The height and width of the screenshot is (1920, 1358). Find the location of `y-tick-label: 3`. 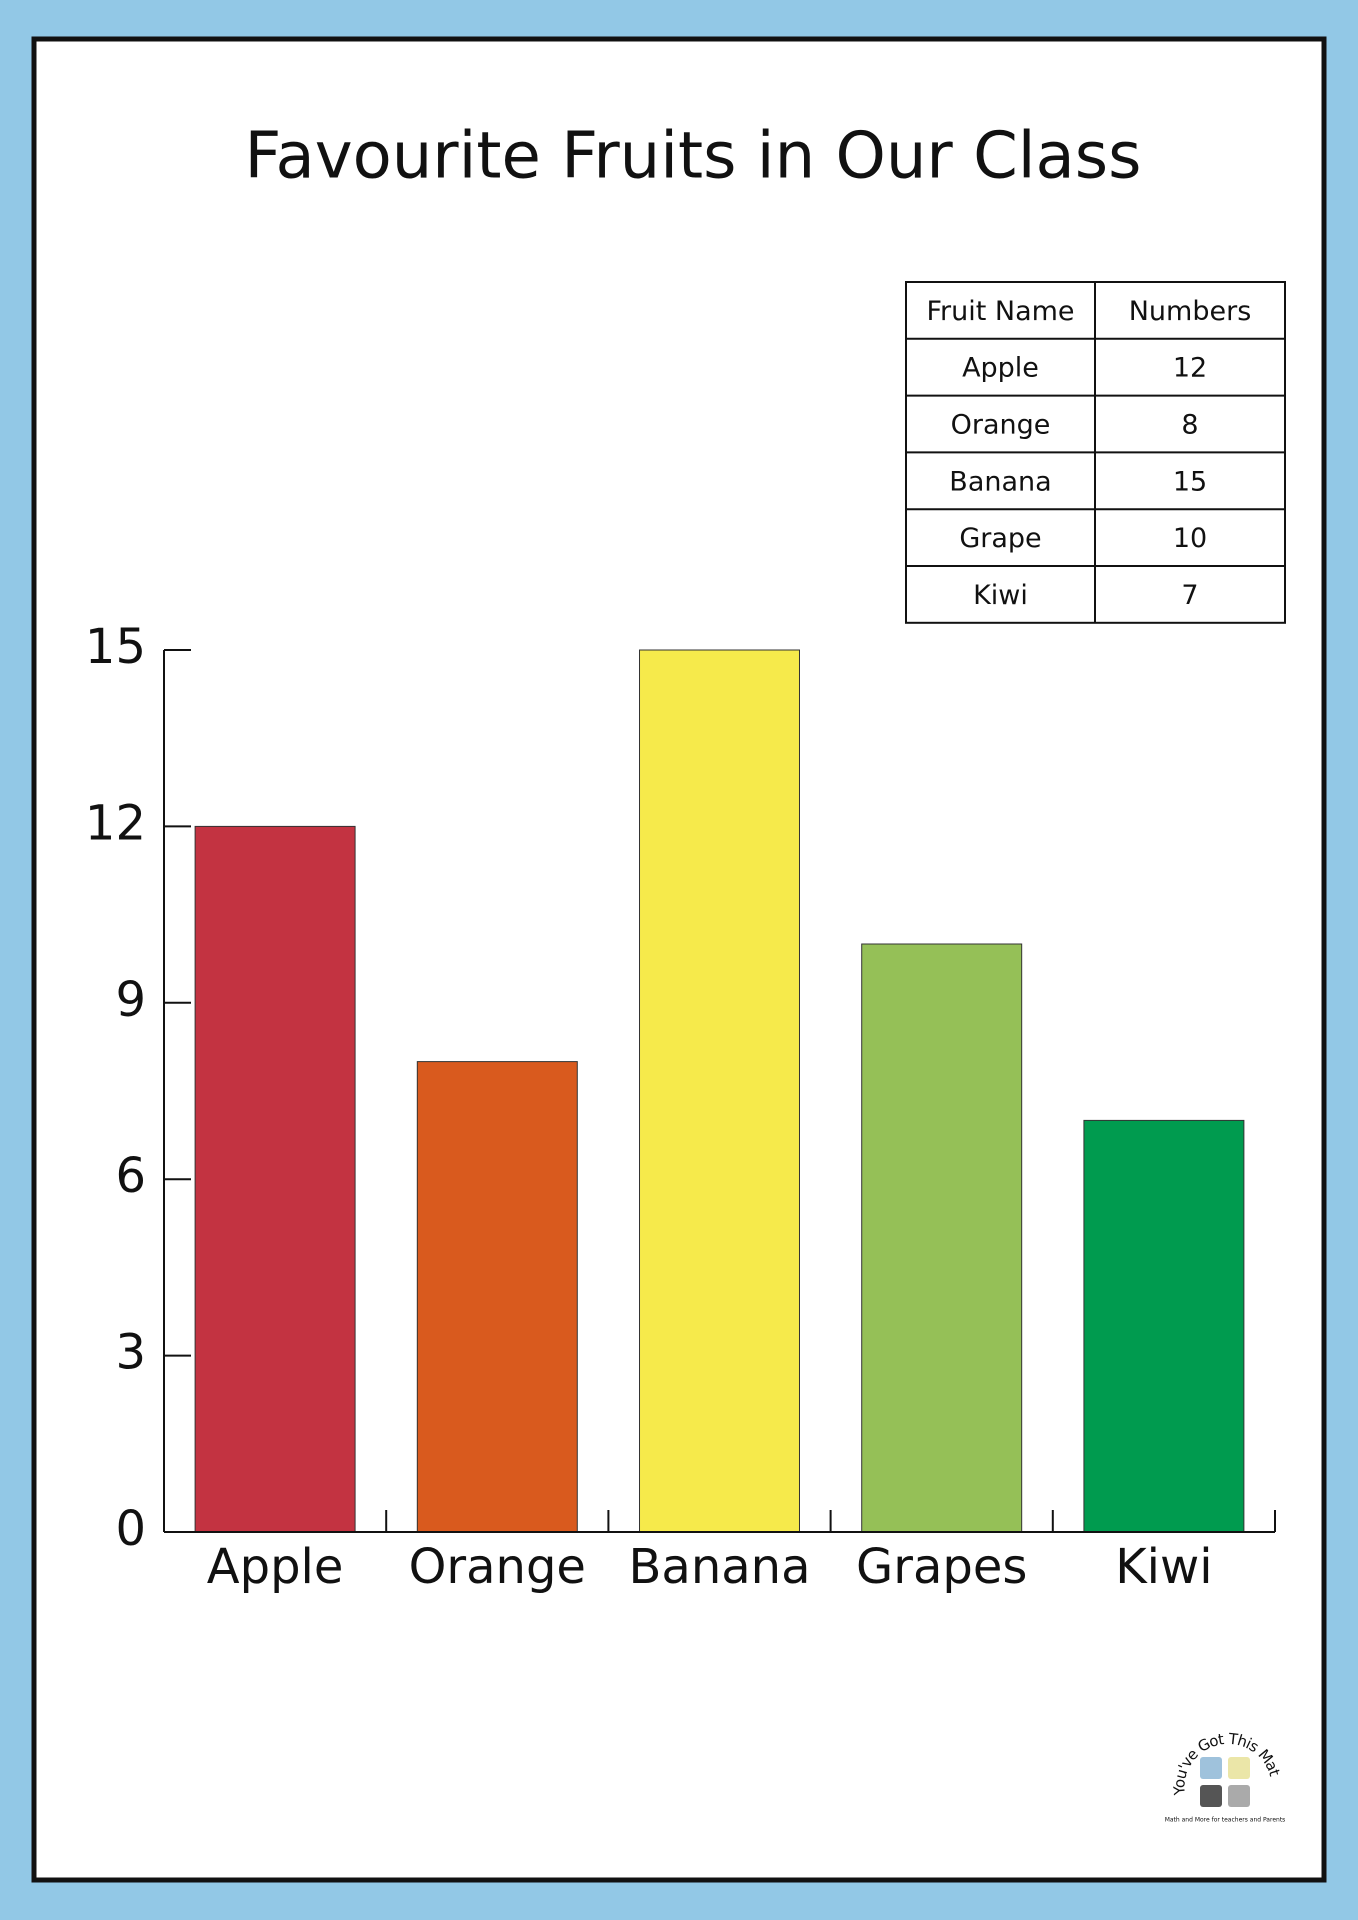

y-tick-label: 3 is located at coordinates (130, 1353).